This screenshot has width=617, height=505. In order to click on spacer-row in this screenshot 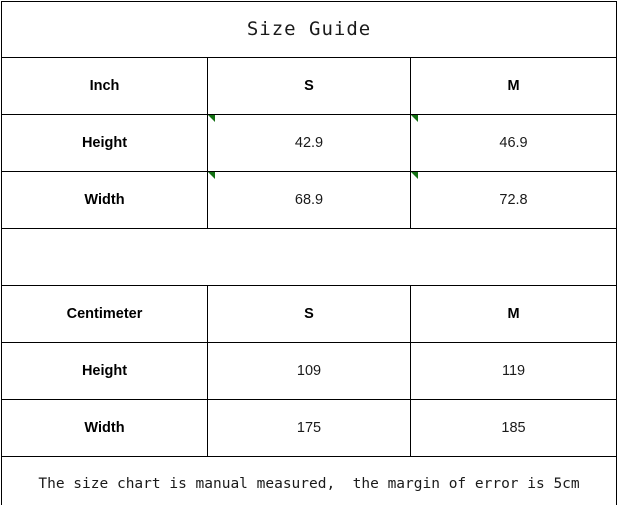, I will do `click(308, 257)`.